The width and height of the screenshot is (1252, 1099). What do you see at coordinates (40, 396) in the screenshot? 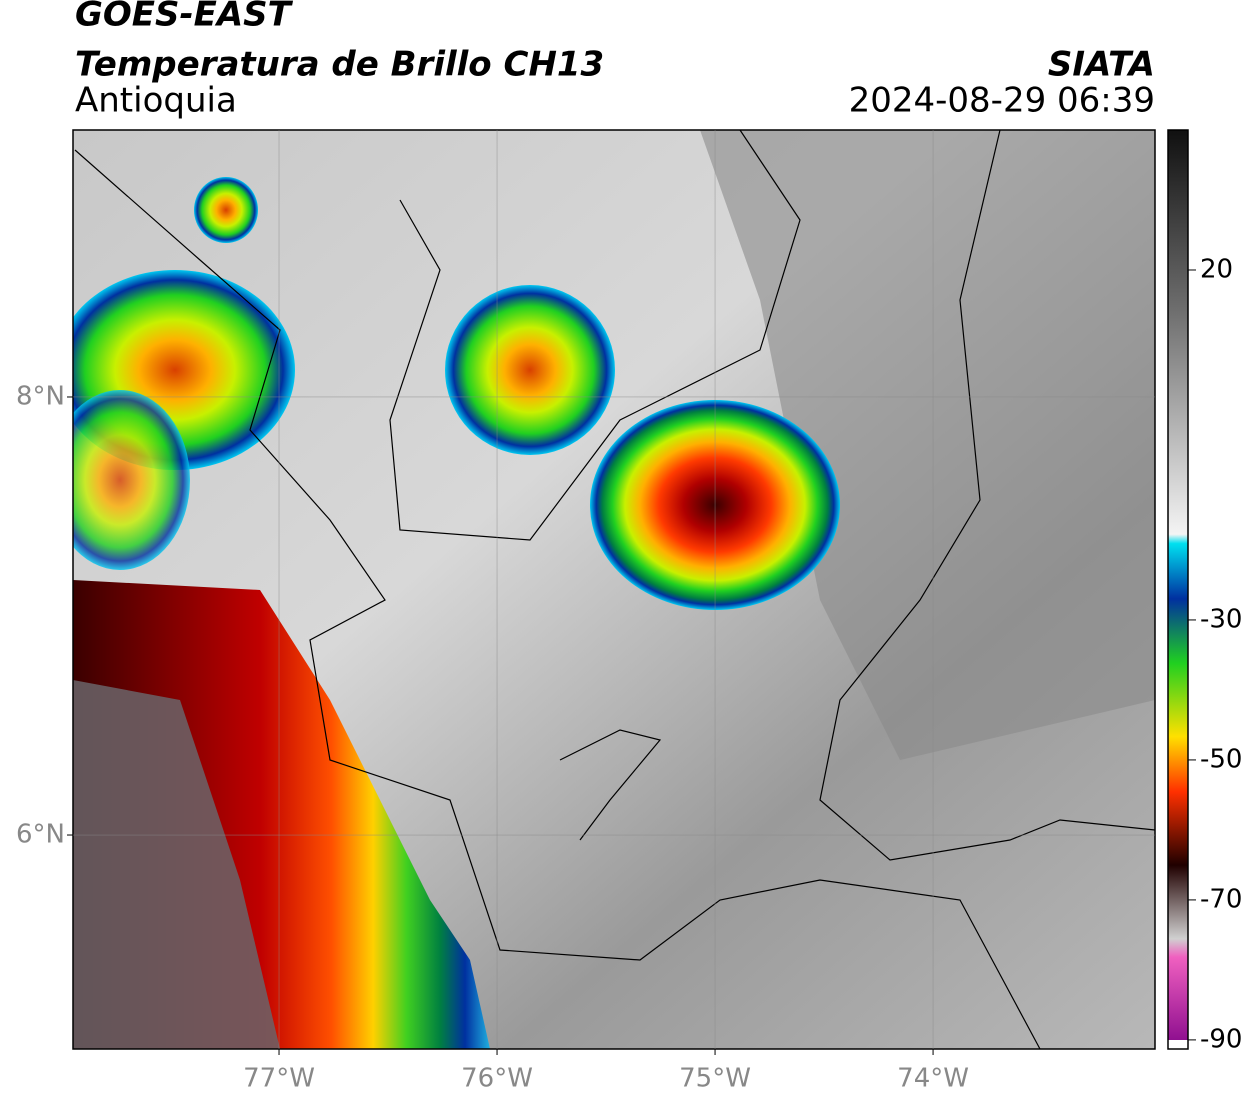
I see `y-tick-label: 8°N` at bounding box center [40, 396].